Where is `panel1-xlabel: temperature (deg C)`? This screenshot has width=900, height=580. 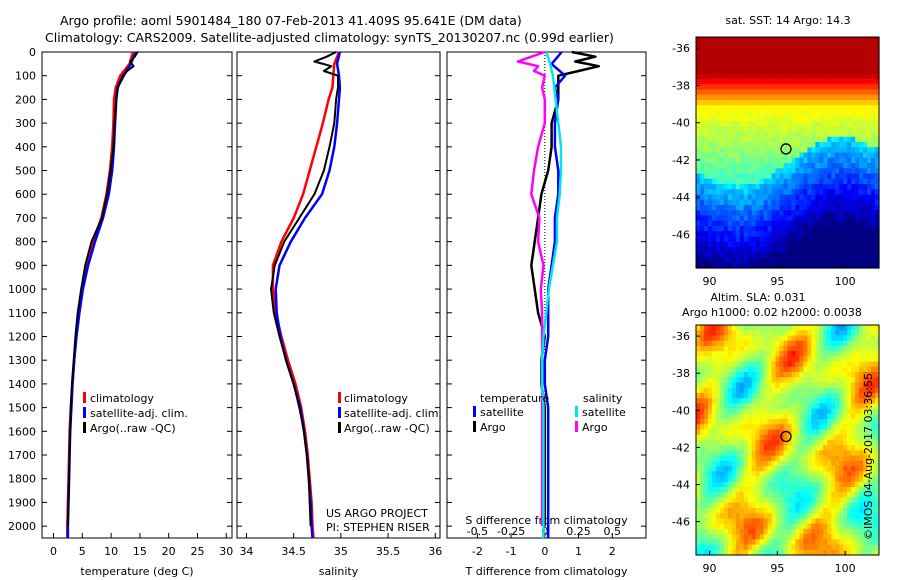 panel1-xlabel: temperature (deg C) is located at coordinates (136, 571).